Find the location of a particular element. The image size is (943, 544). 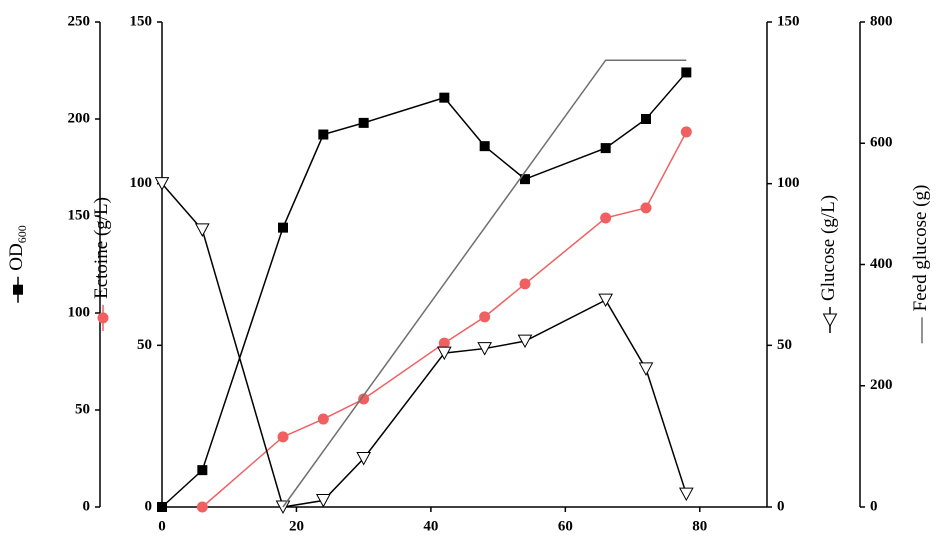

axis-title: Glucose (g/L) is located at coordinates (828, 264).